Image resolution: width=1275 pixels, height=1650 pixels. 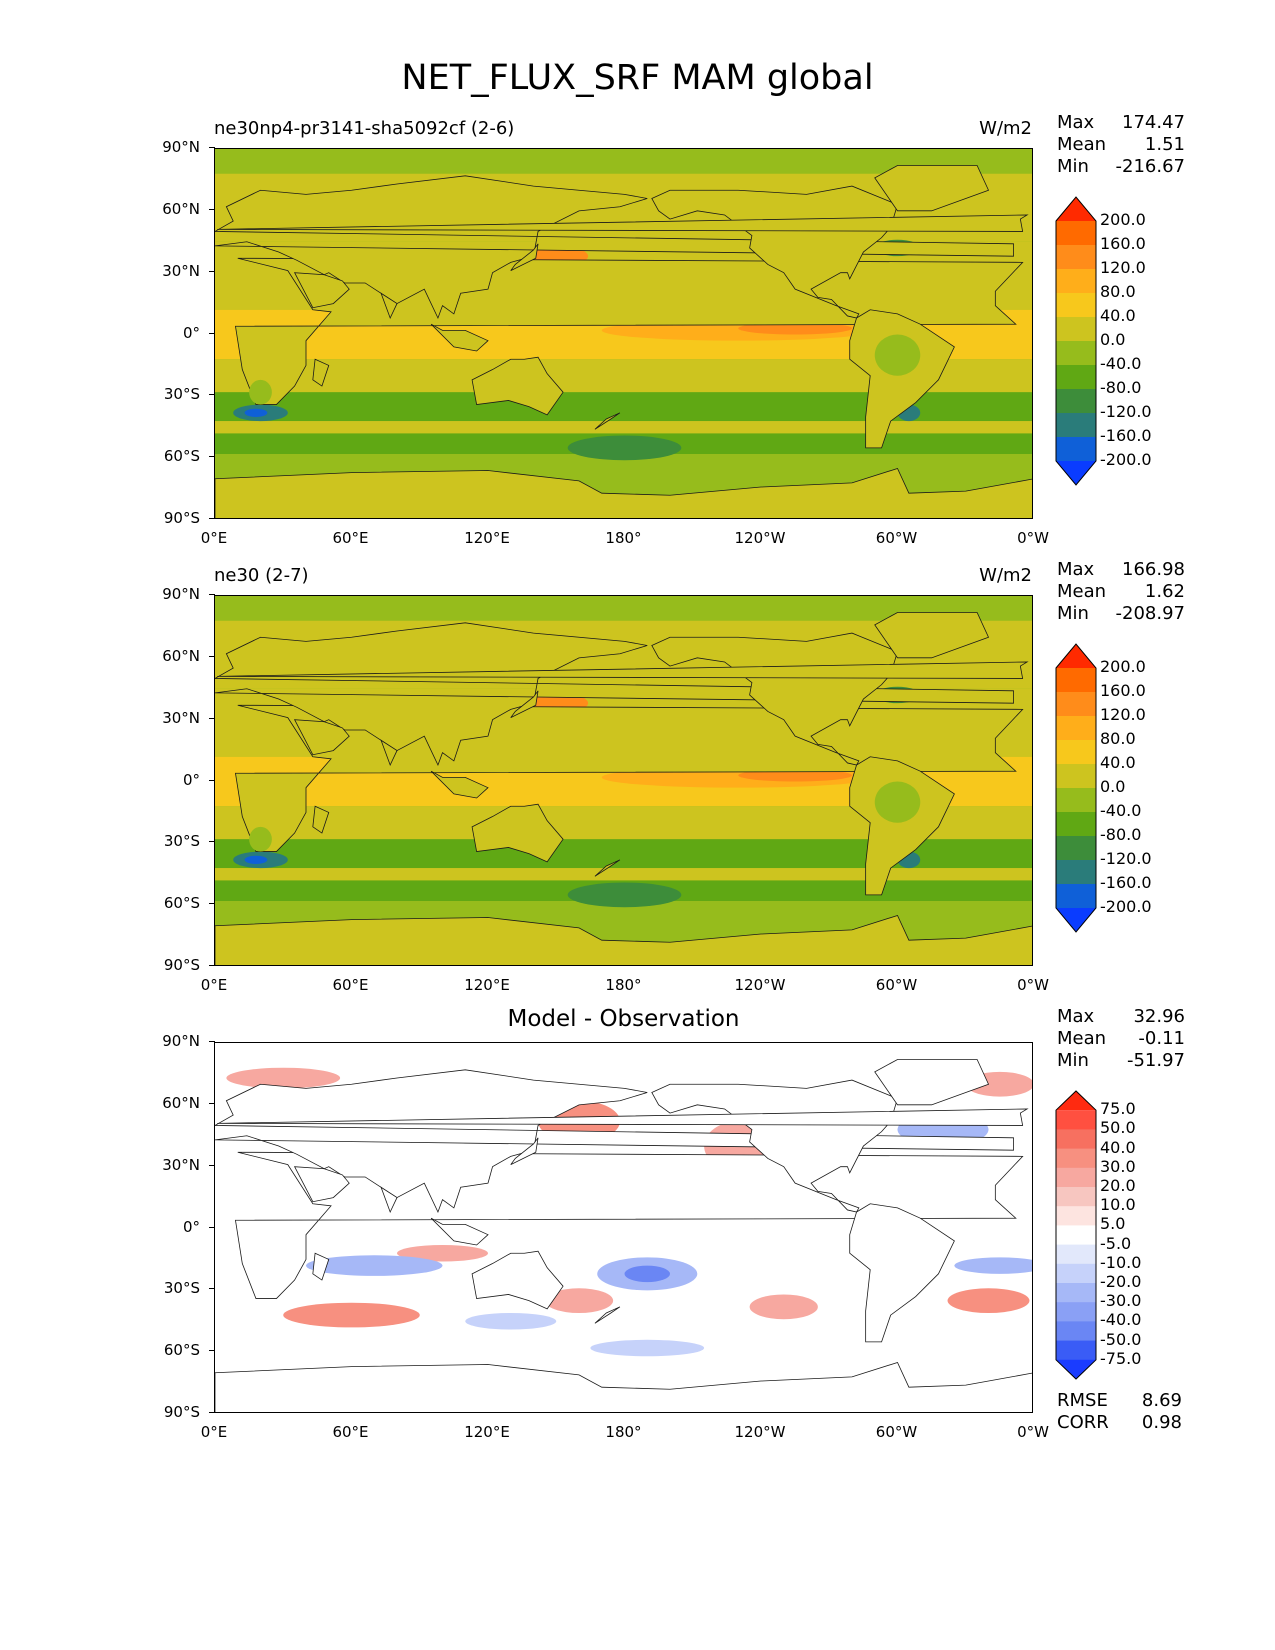 I want to click on colorbar-tick-label: 120.0, so click(x=1123, y=714).